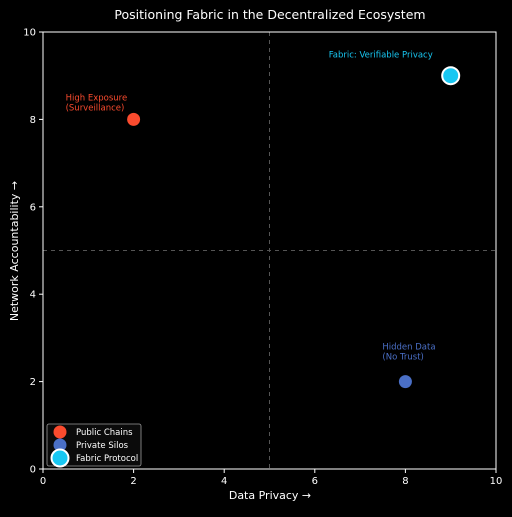  I want to click on annotation-line: High Exposure, so click(97, 98).